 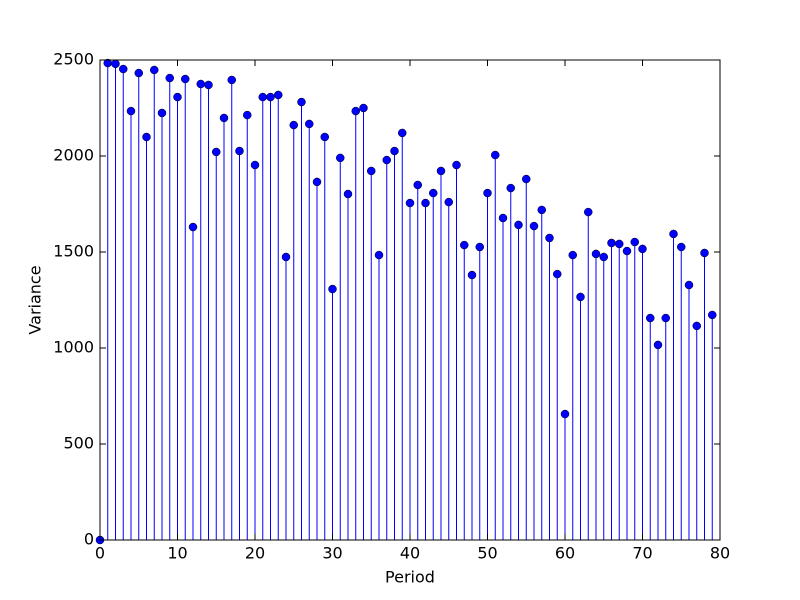 I want to click on y-axis-label: Variance, so click(x=35, y=299).